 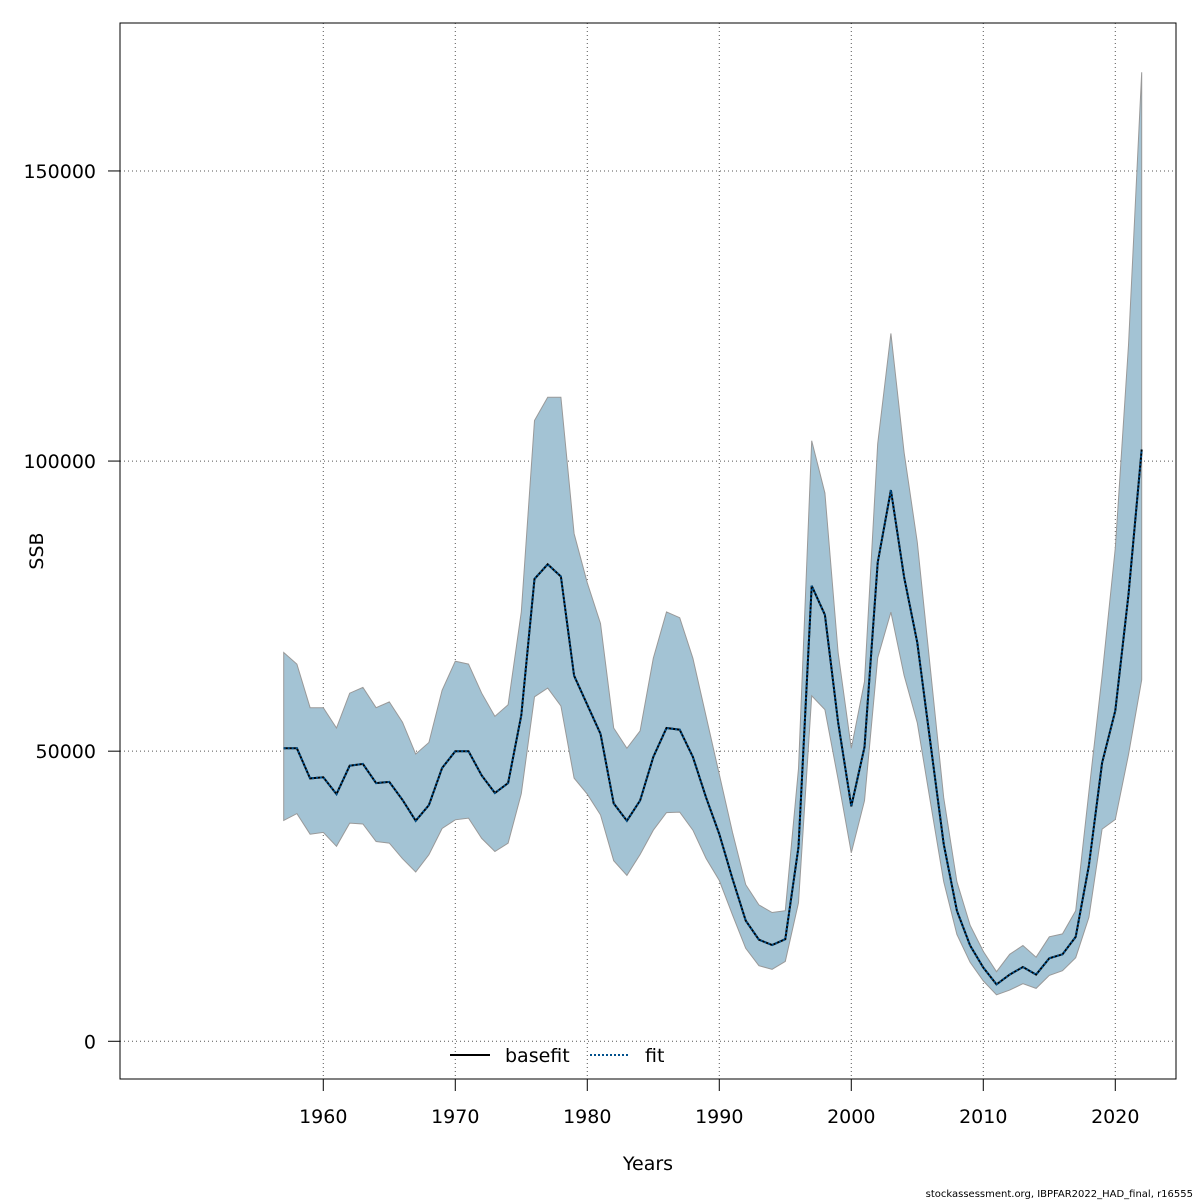 I want to click on x-tick-label-5: 2010, so click(x=983, y=1117).